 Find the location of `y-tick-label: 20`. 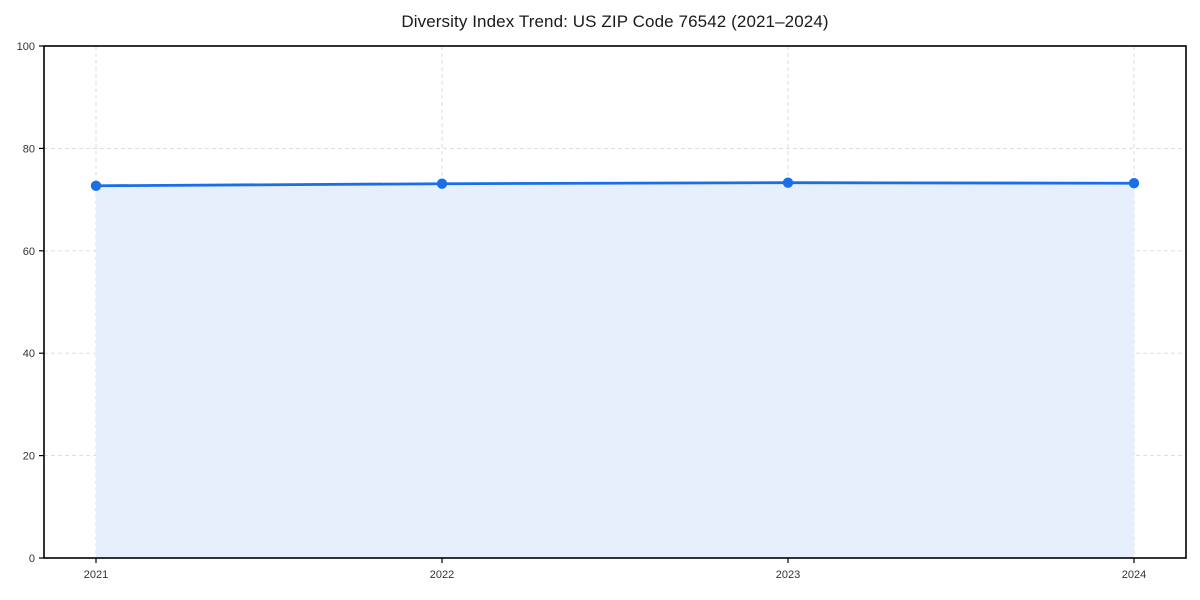

y-tick-label: 20 is located at coordinates (29, 457).